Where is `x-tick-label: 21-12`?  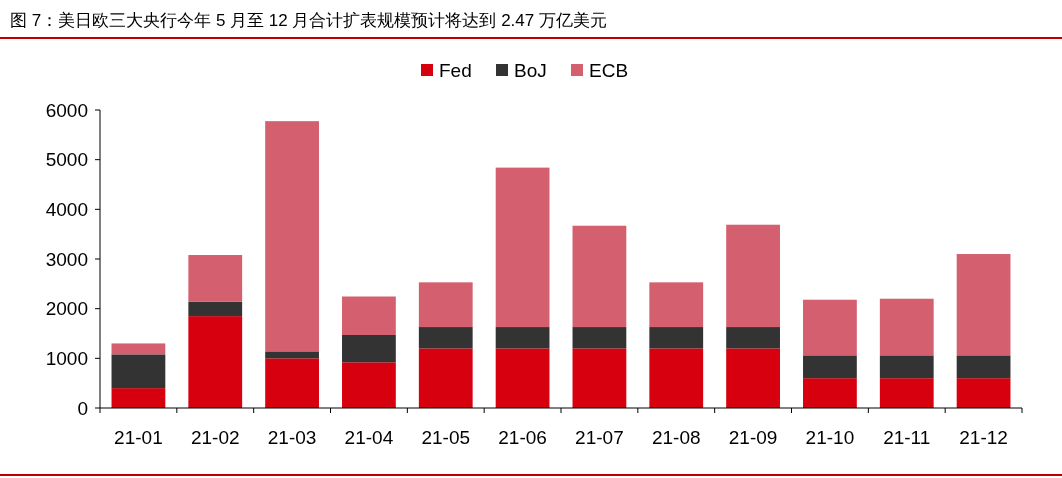 x-tick-label: 21-12 is located at coordinates (983, 437).